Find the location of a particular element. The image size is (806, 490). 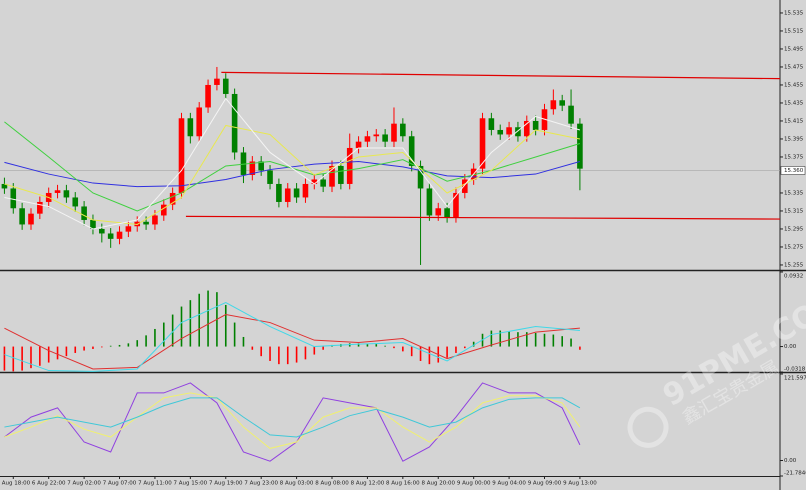

x-tick-label: 7 Aug 11:00 is located at coordinates (155, 484).